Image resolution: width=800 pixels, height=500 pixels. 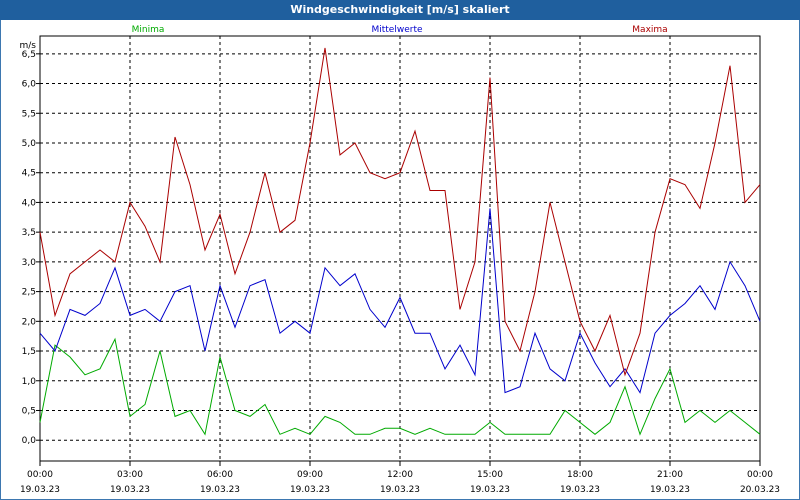 What do you see at coordinates (220, 475) in the screenshot?
I see `x-tick-time-label: 06:00` at bounding box center [220, 475].